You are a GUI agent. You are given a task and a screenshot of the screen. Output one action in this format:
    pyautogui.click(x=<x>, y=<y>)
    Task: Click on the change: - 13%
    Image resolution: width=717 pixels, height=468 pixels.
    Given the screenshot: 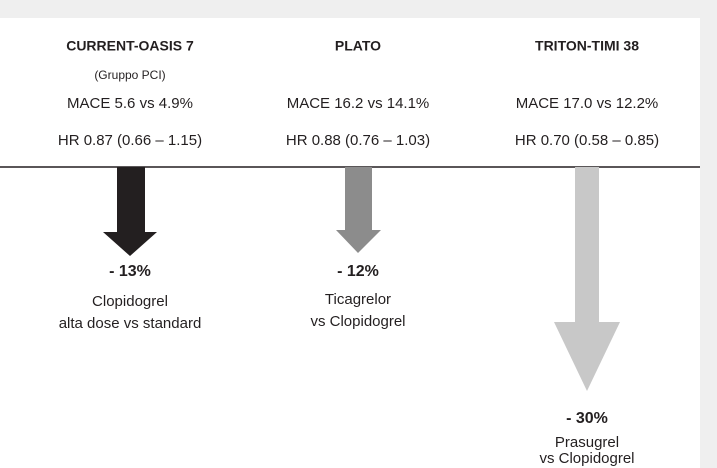 What is the action you would take?
    pyautogui.click(x=130, y=271)
    